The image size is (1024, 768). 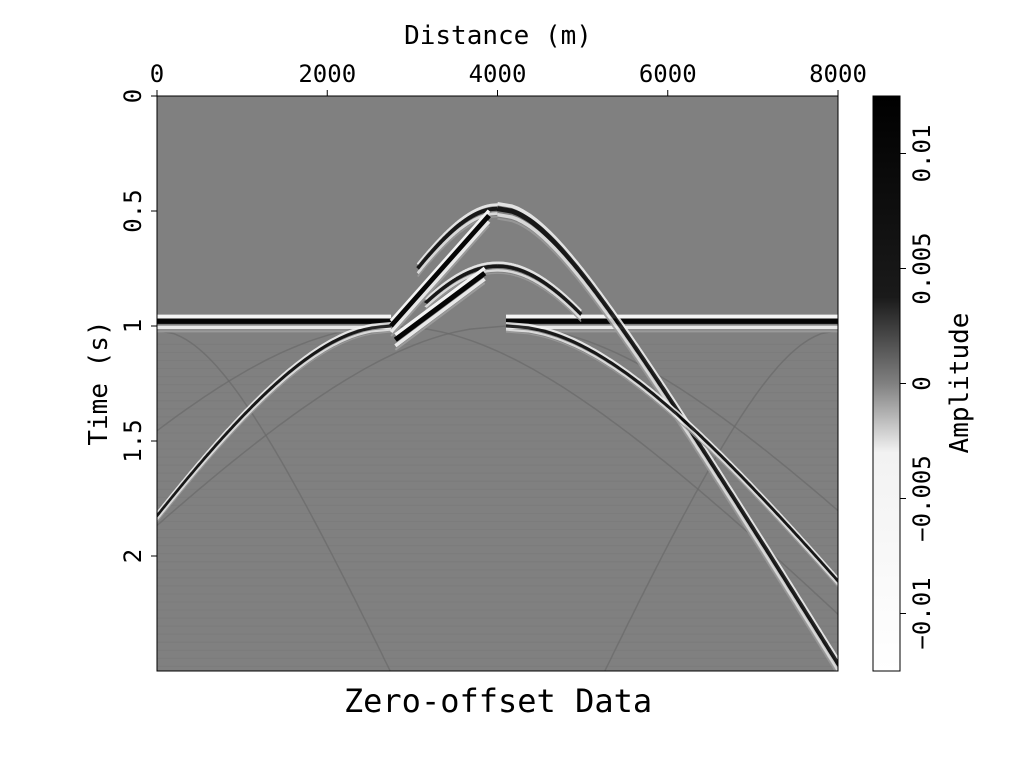 What do you see at coordinates (960, 383) in the screenshot?
I see `colorbar-title: Amplitude` at bounding box center [960, 383].